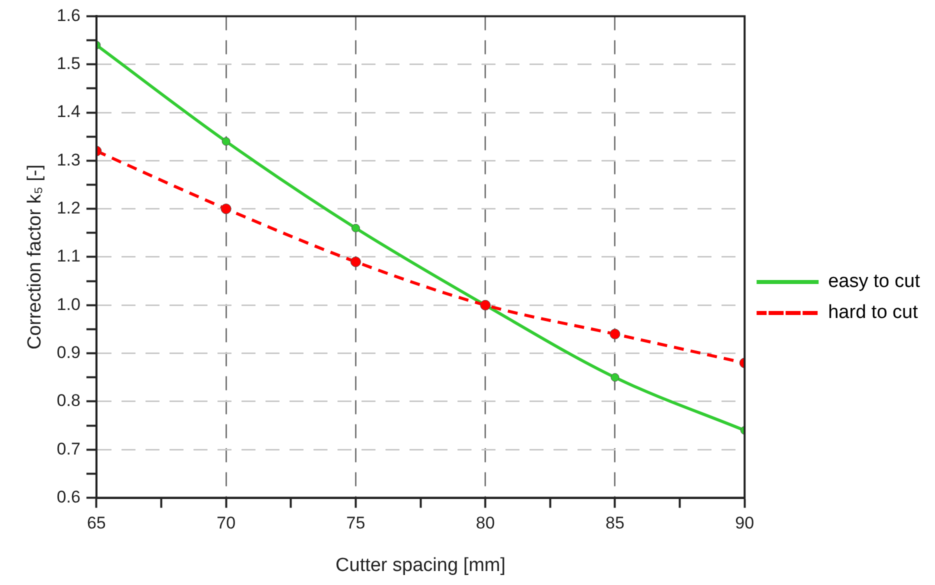 The image size is (935, 585). Describe the element at coordinates (421, 565) in the screenshot. I see `x-axis-title: Cutter spacing [mm]` at that location.